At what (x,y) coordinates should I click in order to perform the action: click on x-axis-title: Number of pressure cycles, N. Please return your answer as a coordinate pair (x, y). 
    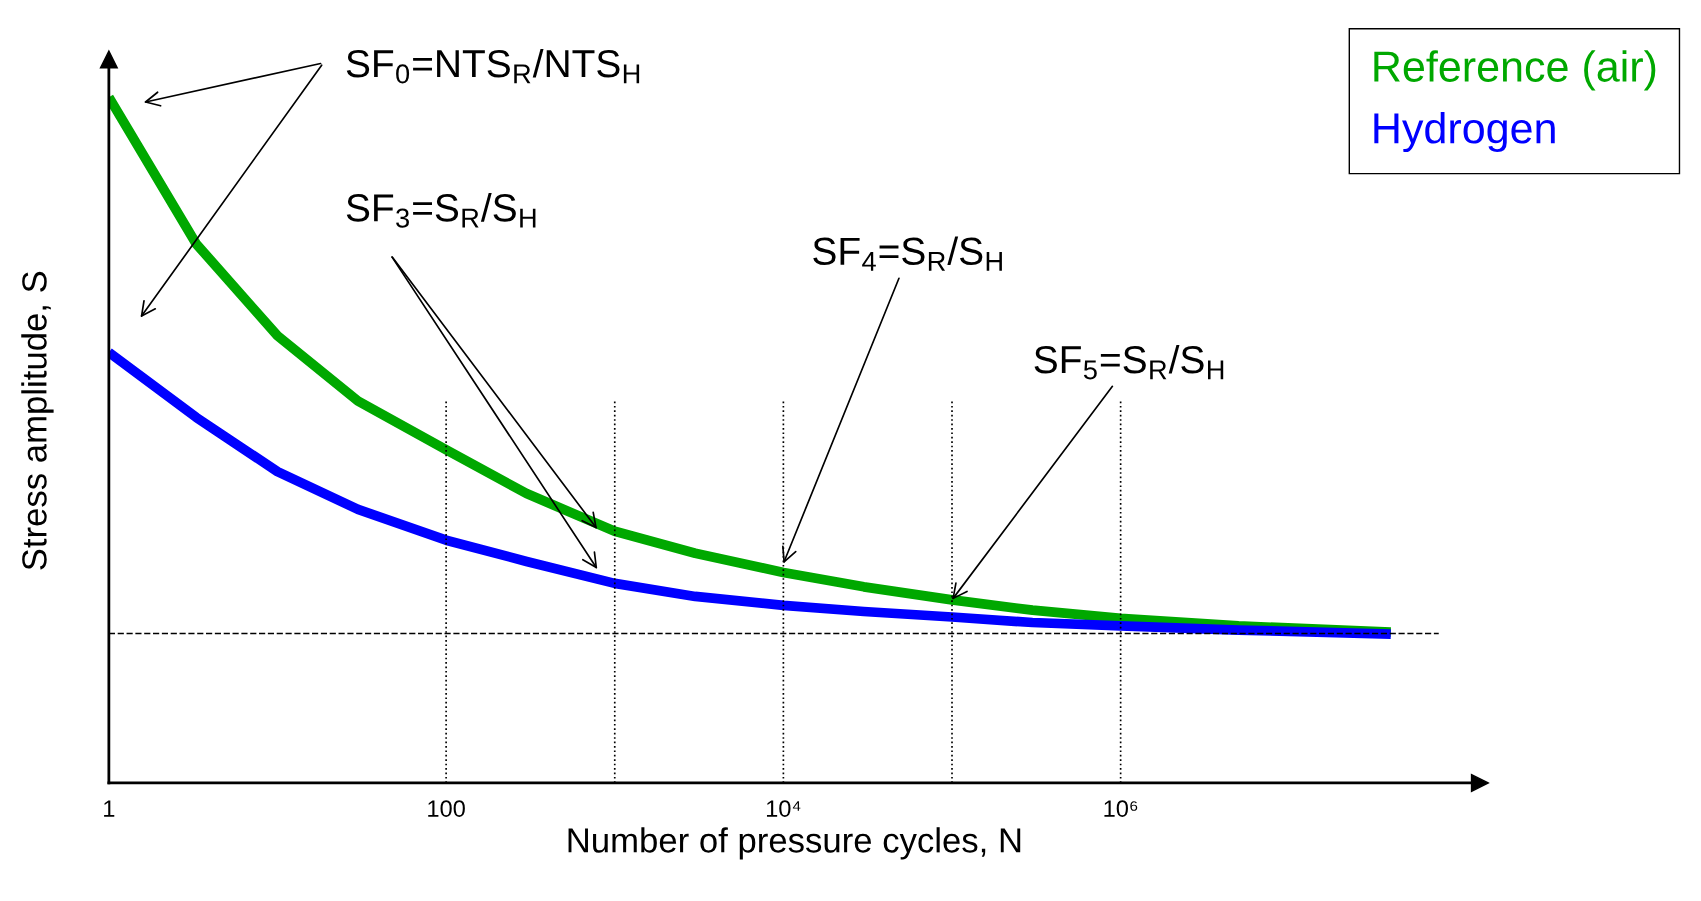
    Looking at the image, I should click on (794, 843).